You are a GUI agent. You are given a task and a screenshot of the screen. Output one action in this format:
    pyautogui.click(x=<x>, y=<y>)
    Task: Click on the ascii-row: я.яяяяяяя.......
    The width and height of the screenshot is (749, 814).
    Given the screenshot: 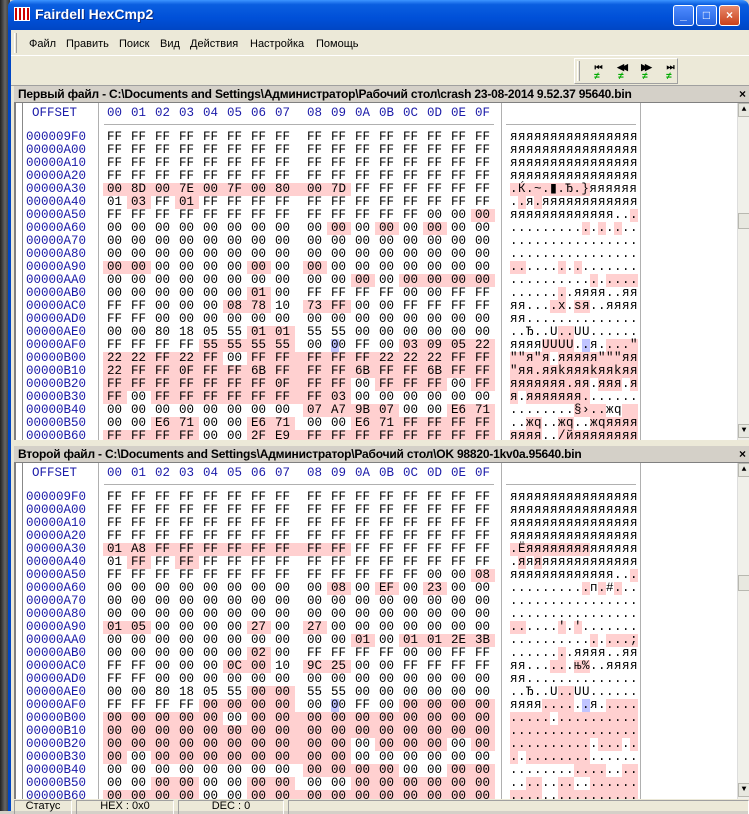 What is the action you would take?
    pyautogui.click(x=574, y=397)
    